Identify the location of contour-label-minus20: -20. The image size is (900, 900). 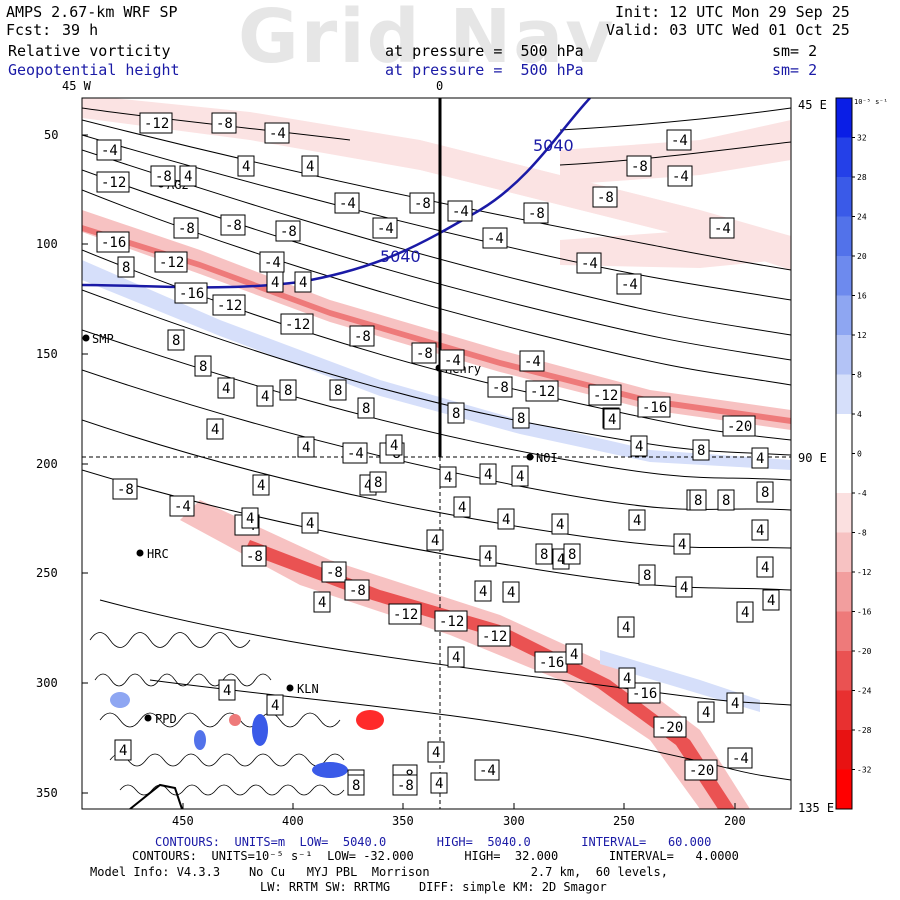
(670, 728).